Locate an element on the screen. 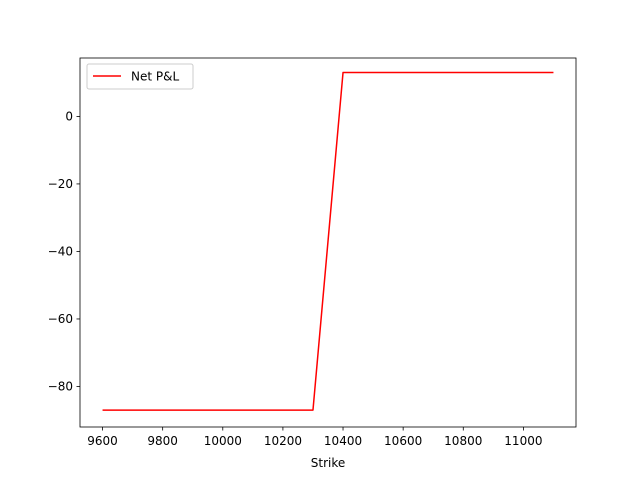  legend-box is located at coordinates (140, 76).